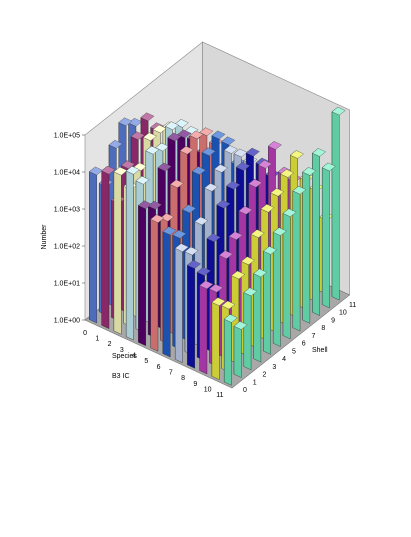 The height and width of the screenshot is (537, 411). I want to click on x-tick-label: 4, so click(134, 356).